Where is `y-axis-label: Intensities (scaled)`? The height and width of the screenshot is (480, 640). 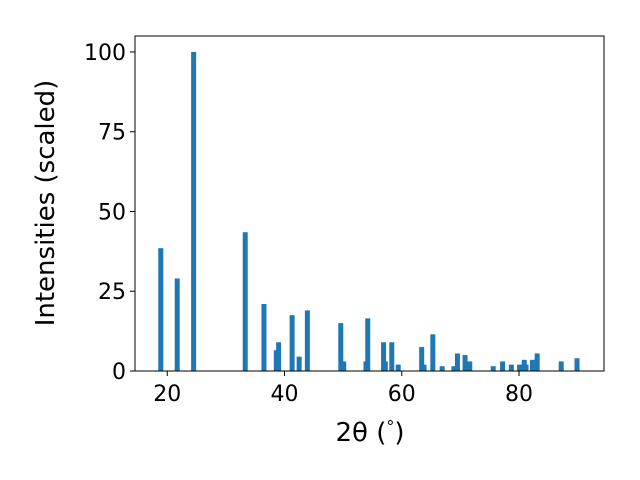
y-axis-label: Intensities (scaled) is located at coordinates (46, 203).